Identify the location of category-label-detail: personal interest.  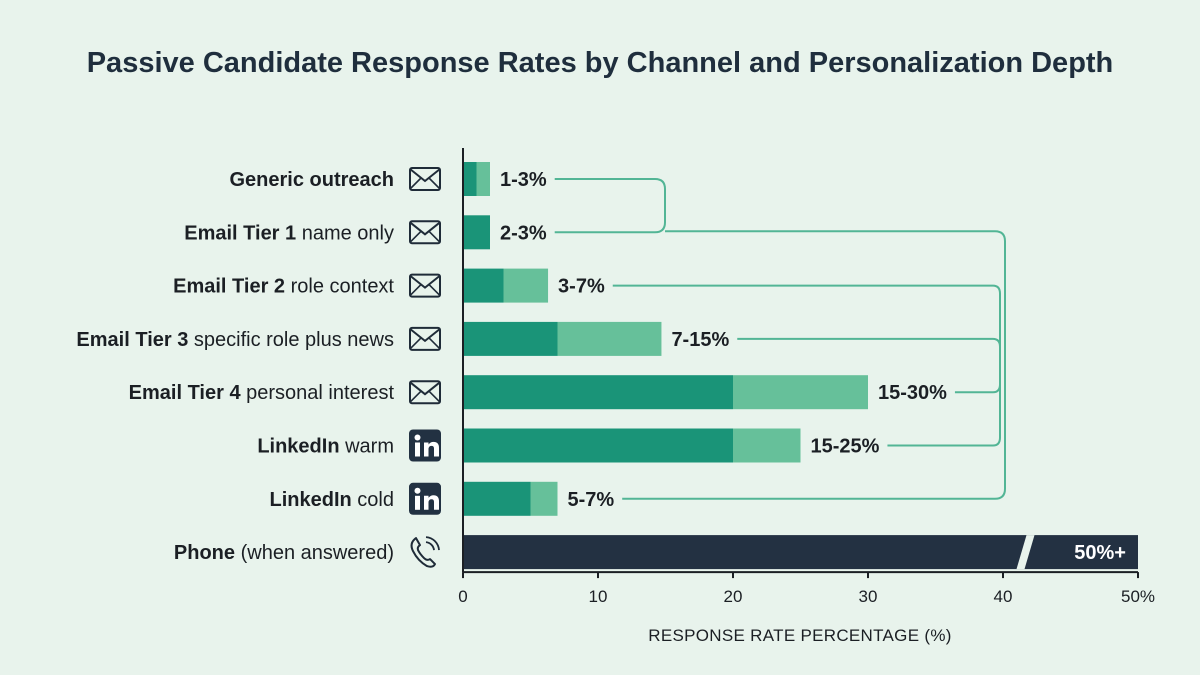
(318, 393).